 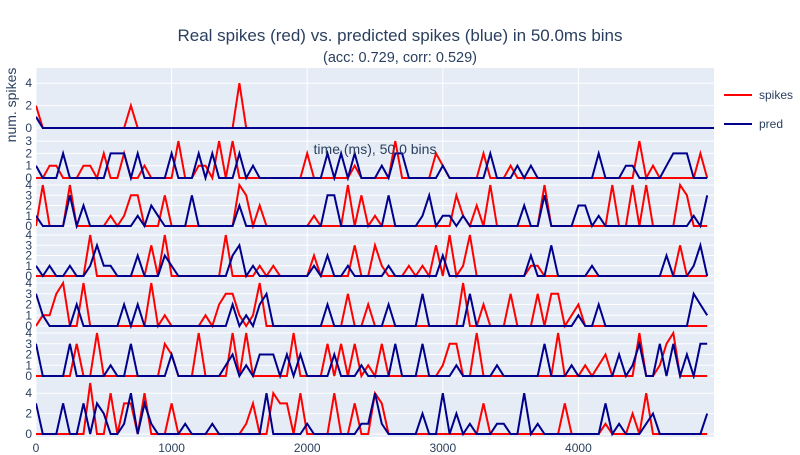 What do you see at coordinates (11, 105) in the screenshot?
I see `y-axis-label: num. spikes` at bounding box center [11, 105].